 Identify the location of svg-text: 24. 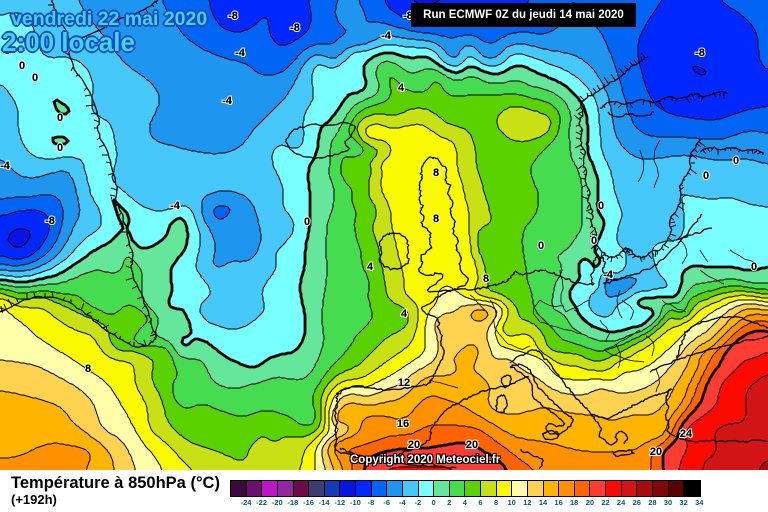
(686, 434).